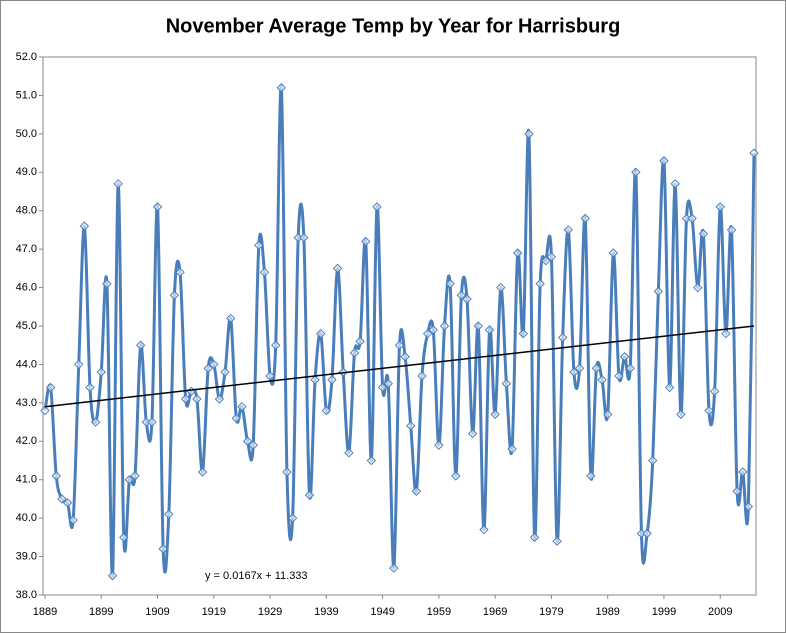 Image resolution: width=786 pixels, height=633 pixels. Describe the element at coordinates (26, 95) in the screenshot. I see `y-tick-label: 51.0` at that location.